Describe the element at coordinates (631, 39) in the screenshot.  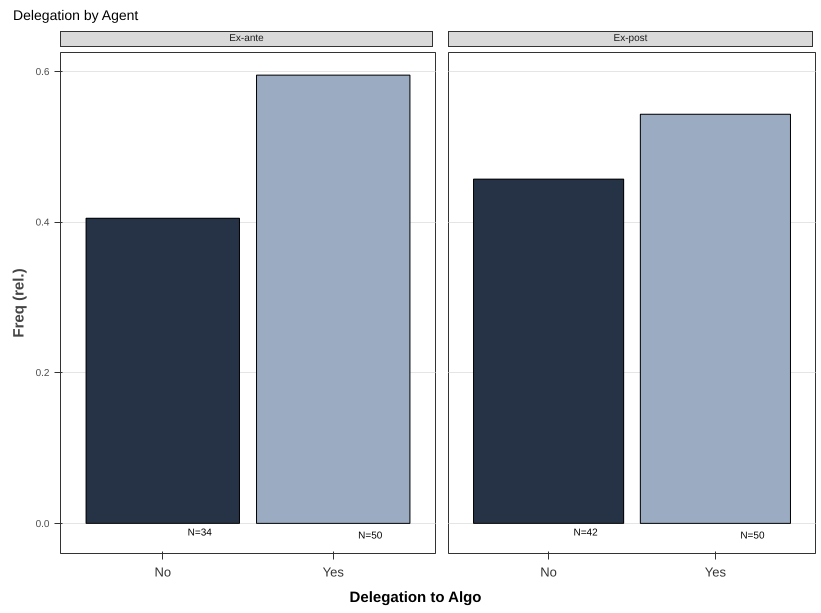
I see `chart-subtitle: Ex-post` at that location.